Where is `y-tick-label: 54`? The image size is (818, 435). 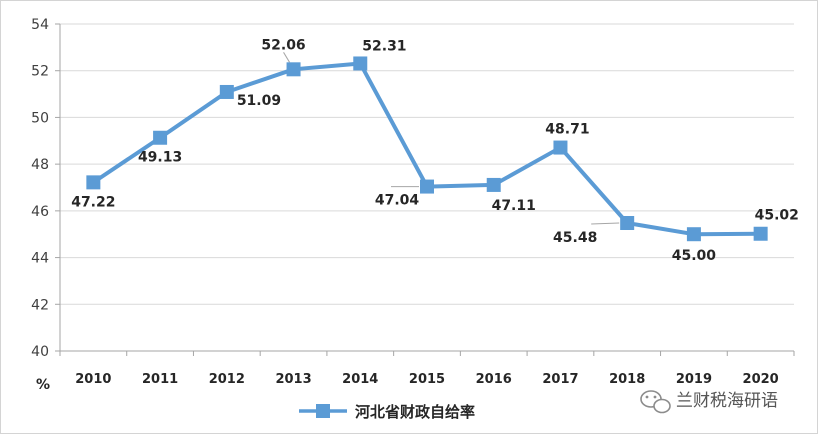
y-tick-label: 54 is located at coordinates (40, 25).